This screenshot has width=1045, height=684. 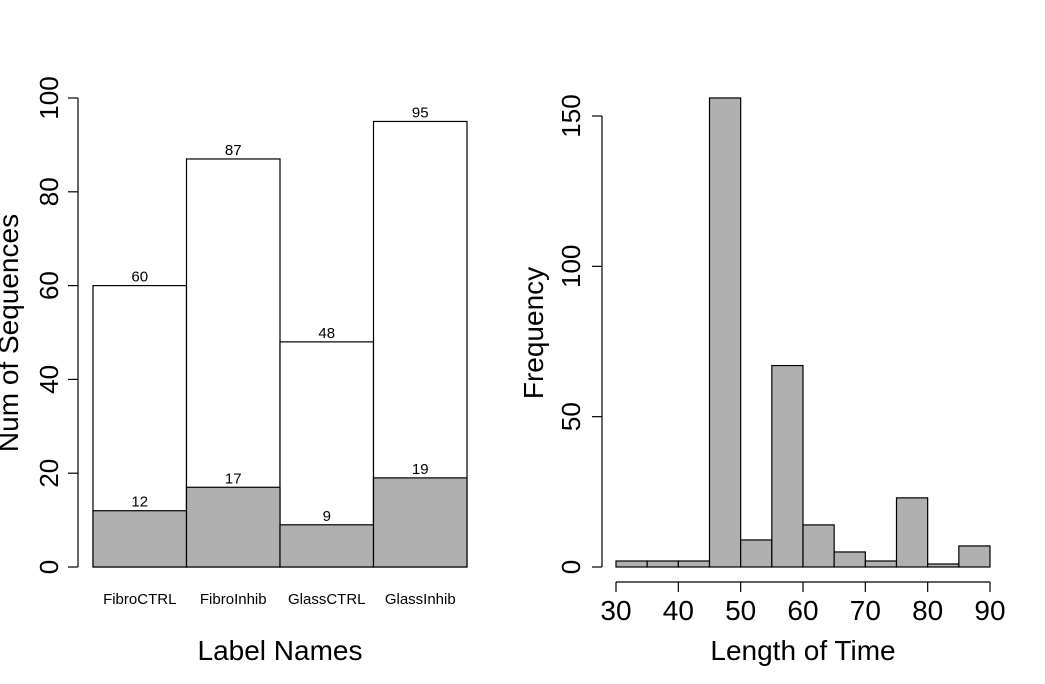 What do you see at coordinates (49, 567) in the screenshot?
I see `left-y-tick-label: 0` at bounding box center [49, 567].